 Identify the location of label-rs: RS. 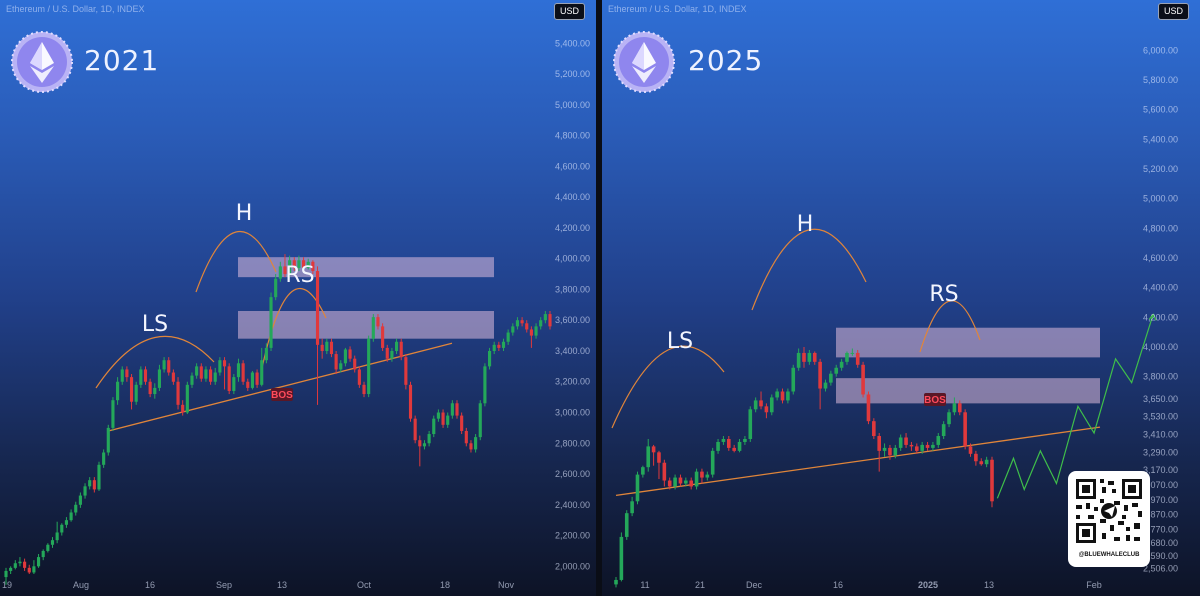
(299, 275).